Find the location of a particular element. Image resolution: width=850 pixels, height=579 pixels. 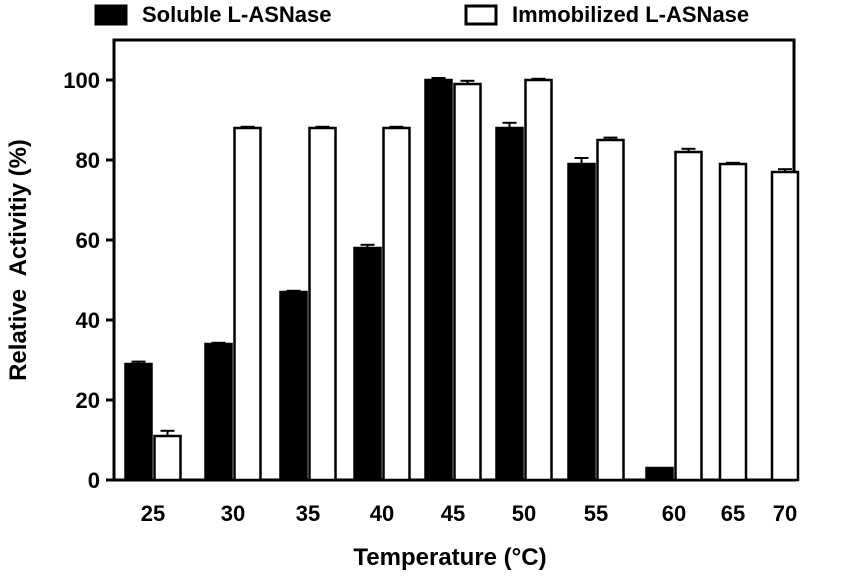

x-axis: 25 30 35 40 45 50 55 60 65 70 is located at coordinates (469, 513).